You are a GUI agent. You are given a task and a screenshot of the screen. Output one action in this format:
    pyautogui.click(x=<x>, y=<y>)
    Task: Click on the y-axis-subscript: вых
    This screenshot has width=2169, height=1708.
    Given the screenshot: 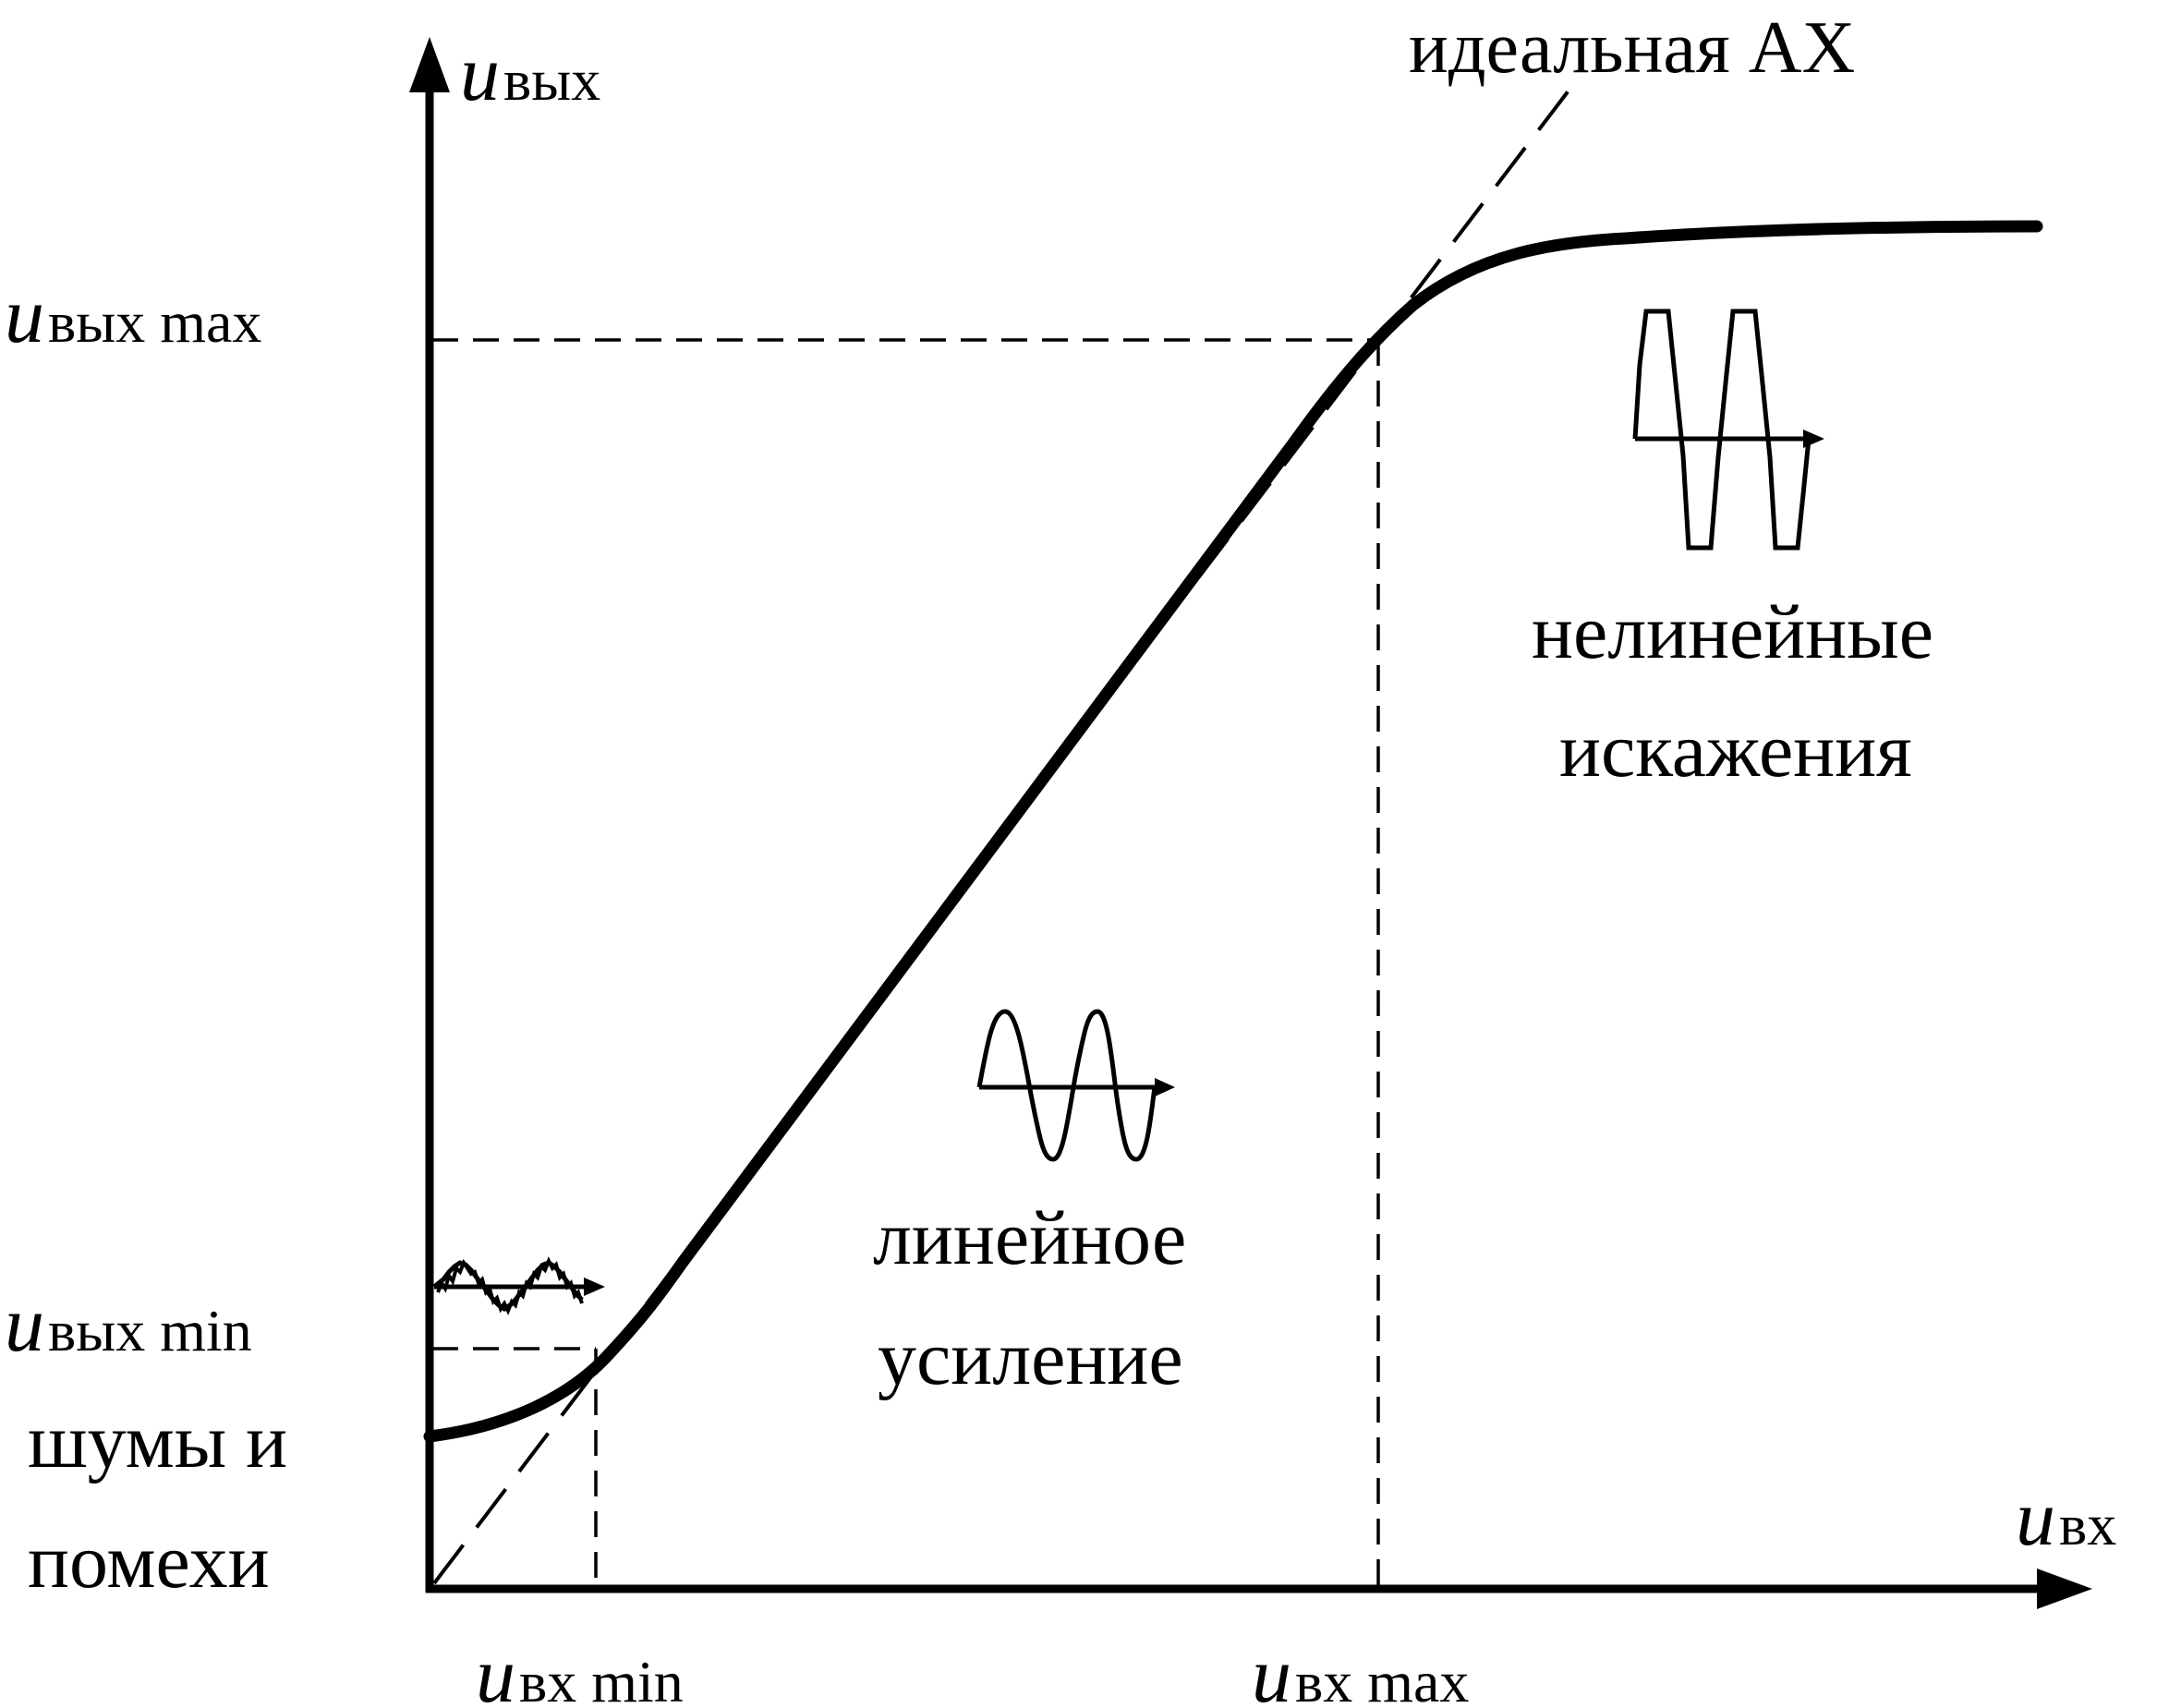 What is the action you would take?
    pyautogui.click(x=551, y=80)
    